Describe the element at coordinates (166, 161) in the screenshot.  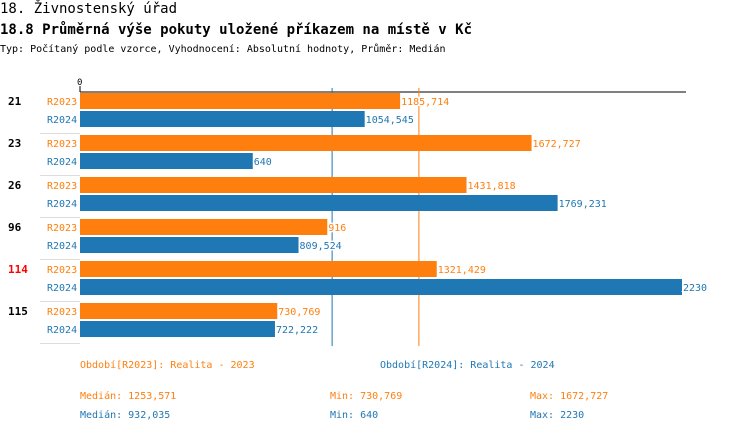
I see `bar-23-r2024` at that location.